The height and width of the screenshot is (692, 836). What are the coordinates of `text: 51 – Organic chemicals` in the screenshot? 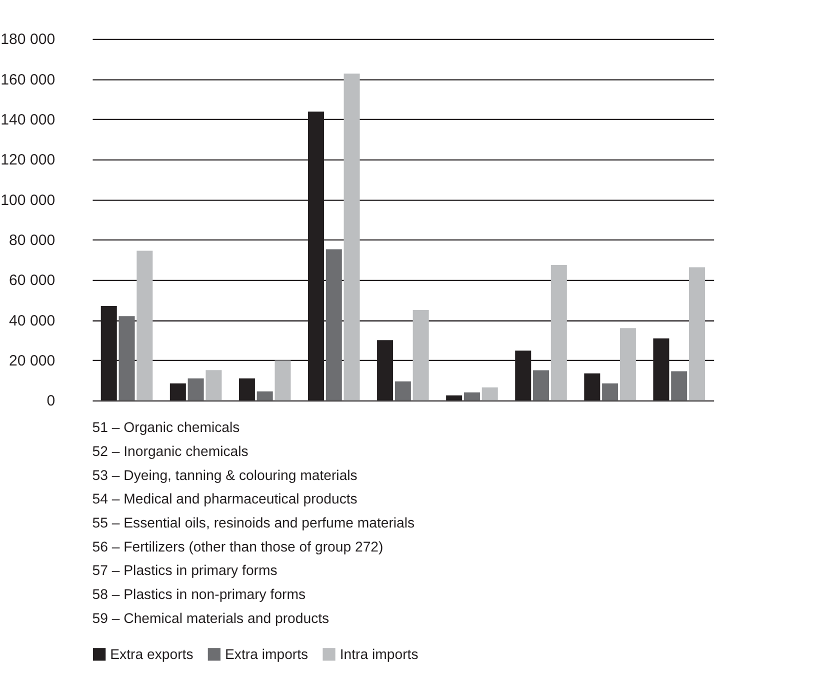 It's located at (166, 427).